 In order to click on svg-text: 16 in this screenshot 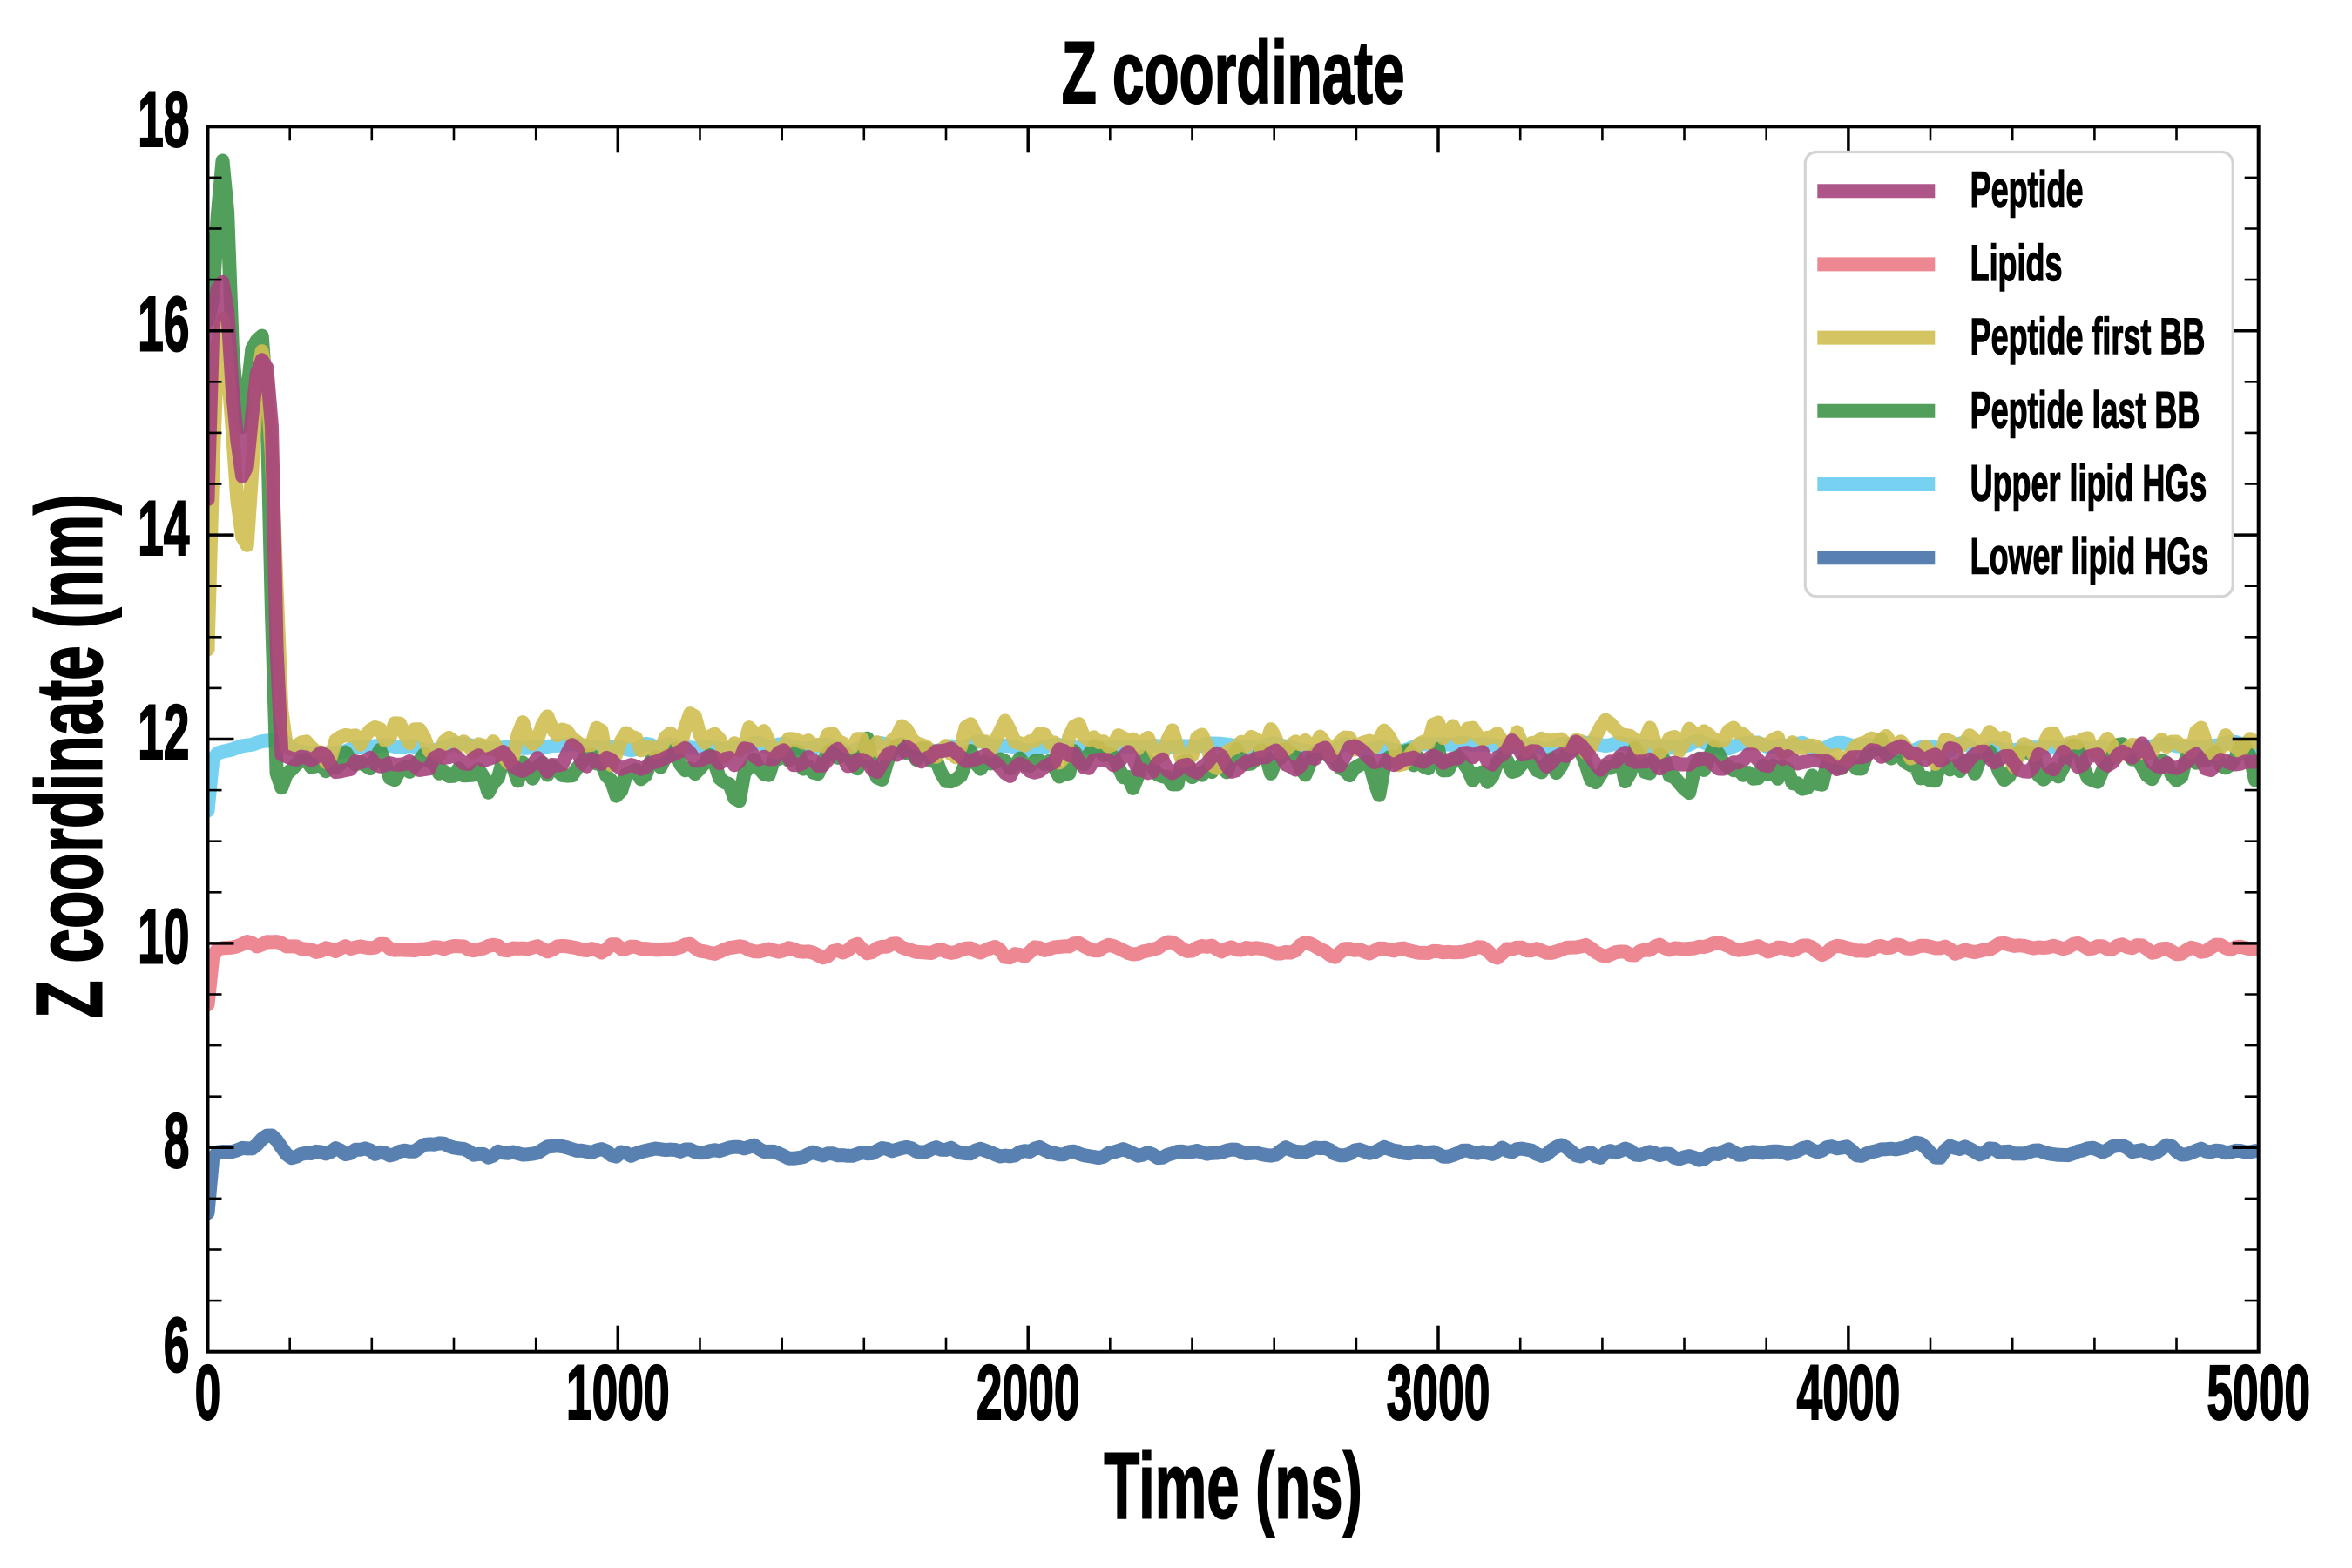, I will do `click(163, 324)`.